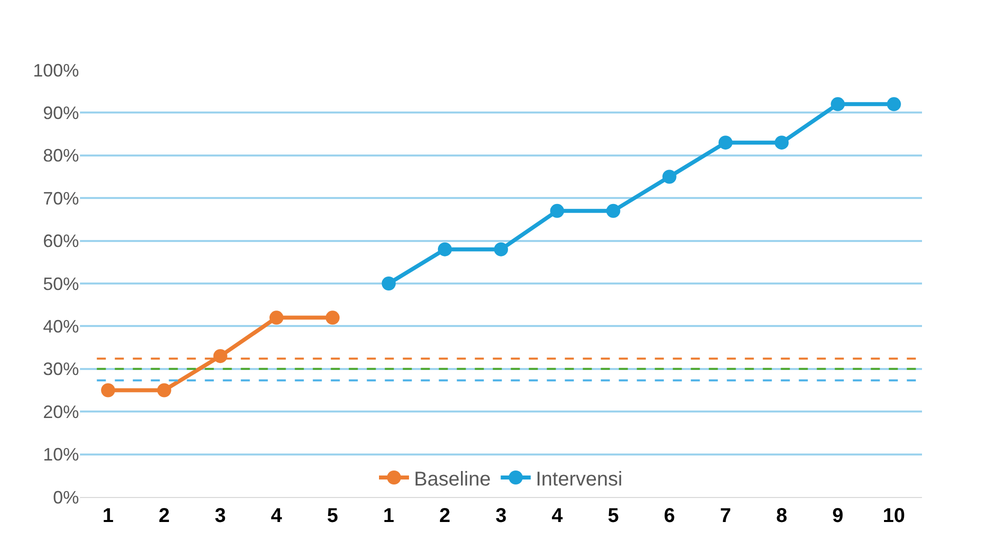 The height and width of the screenshot is (539, 982). What do you see at coordinates (60, 454) in the screenshot?
I see `y-tick-label: 10%` at bounding box center [60, 454].